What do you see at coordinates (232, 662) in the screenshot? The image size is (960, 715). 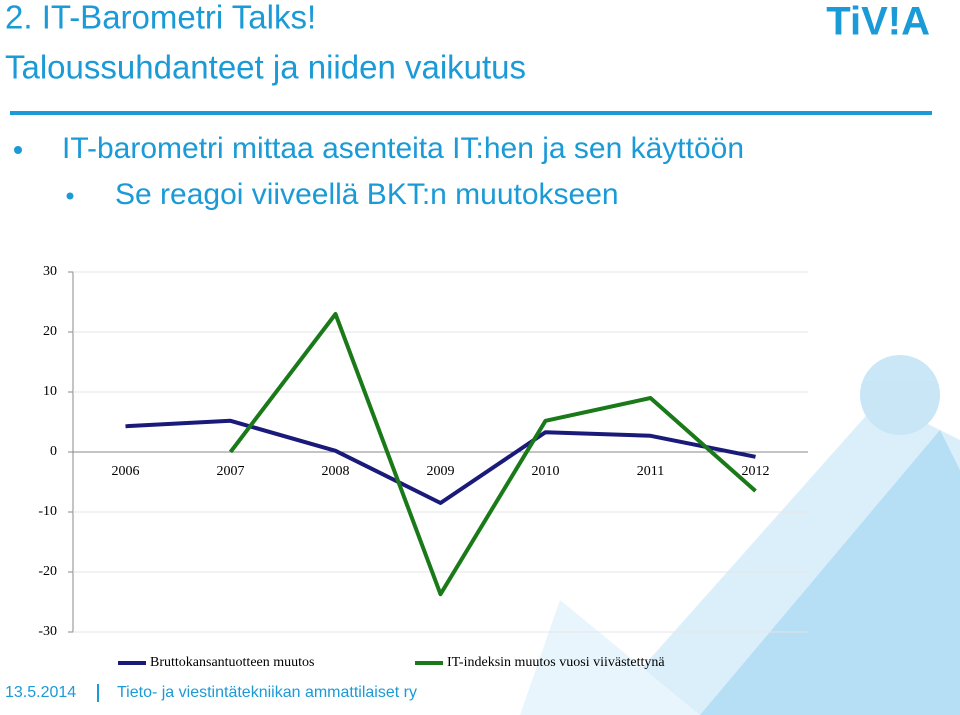 I see `legend-label: Bruttokansantuotteen muutos` at bounding box center [232, 662].